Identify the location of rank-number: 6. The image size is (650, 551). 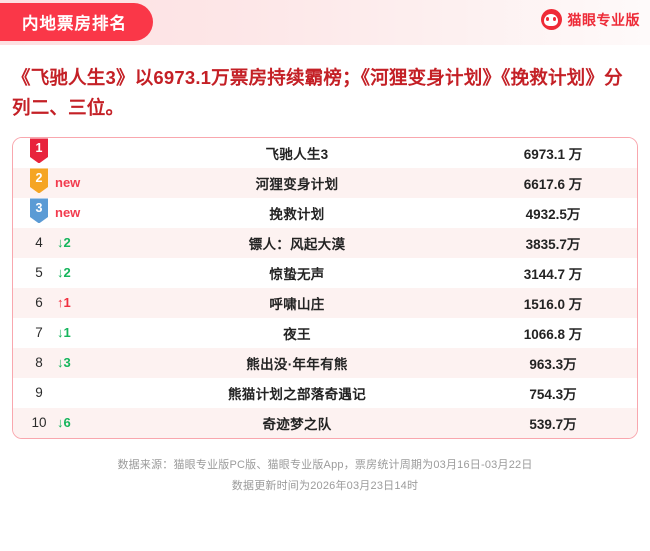
(39, 303).